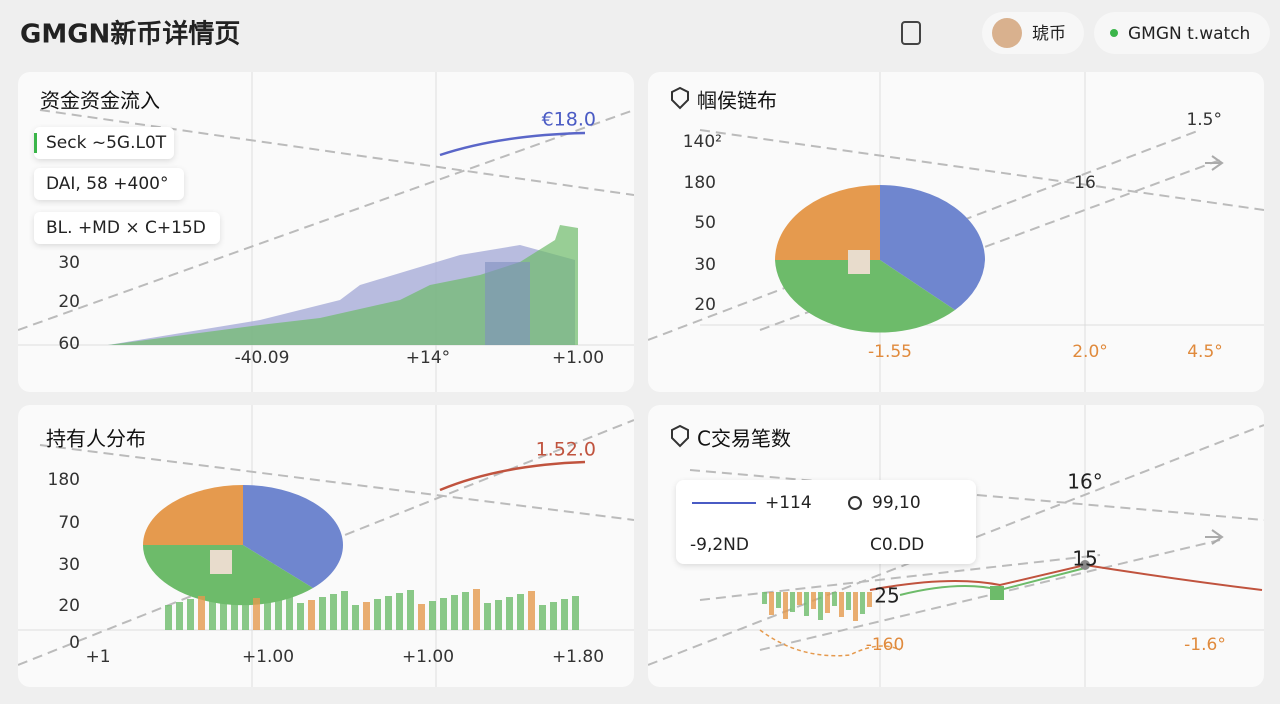 This screenshot has width=1280, height=704. Describe the element at coordinates (428, 358) in the screenshot. I see `x-label: +14°` at that location.